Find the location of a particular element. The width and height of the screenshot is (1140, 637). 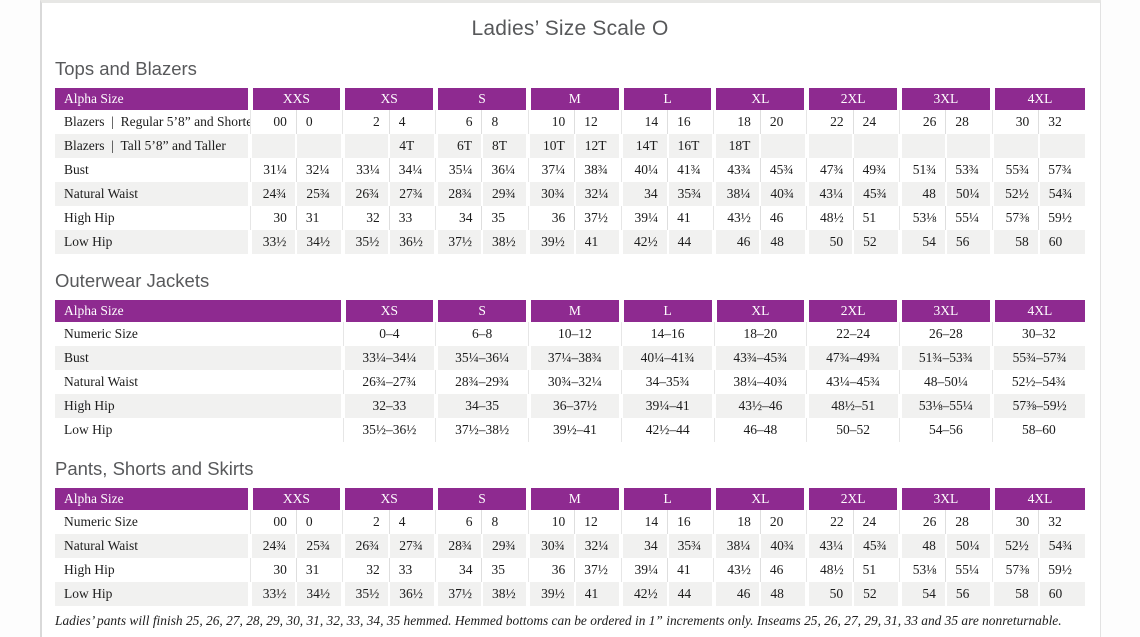

size-cell: 41¾ is located at coordinates (690, 170).